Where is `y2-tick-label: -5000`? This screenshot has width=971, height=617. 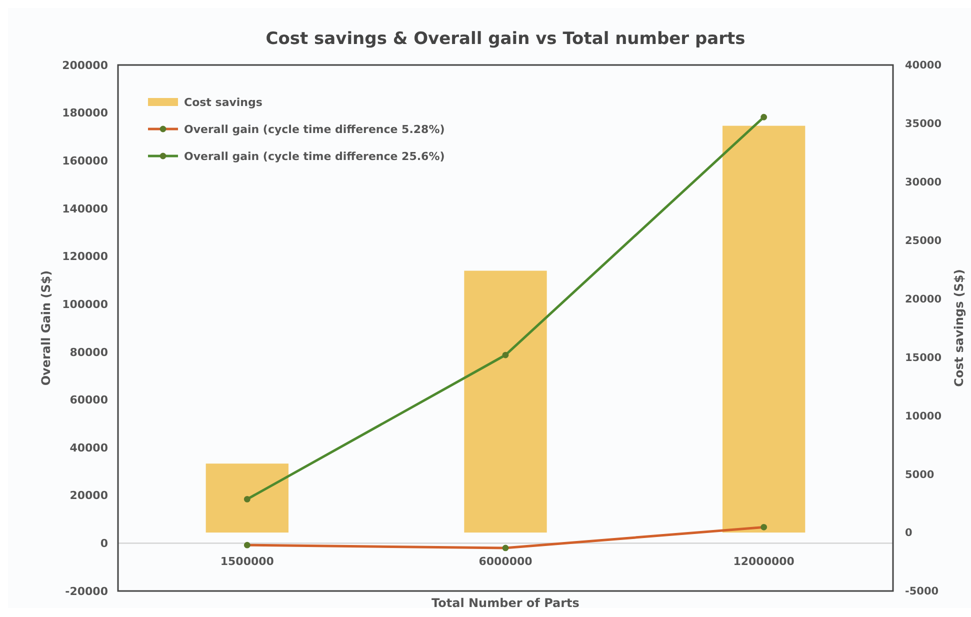 y2-tick-label: -5000 is located at coordinates (922, 592).